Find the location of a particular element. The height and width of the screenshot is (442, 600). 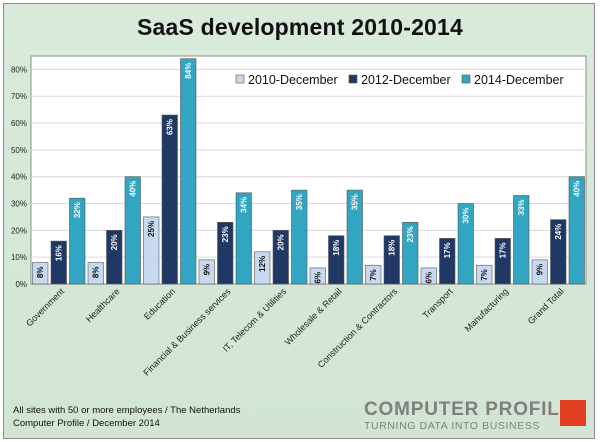

y-tick-label: 70% is located at coordinates (19, 96).